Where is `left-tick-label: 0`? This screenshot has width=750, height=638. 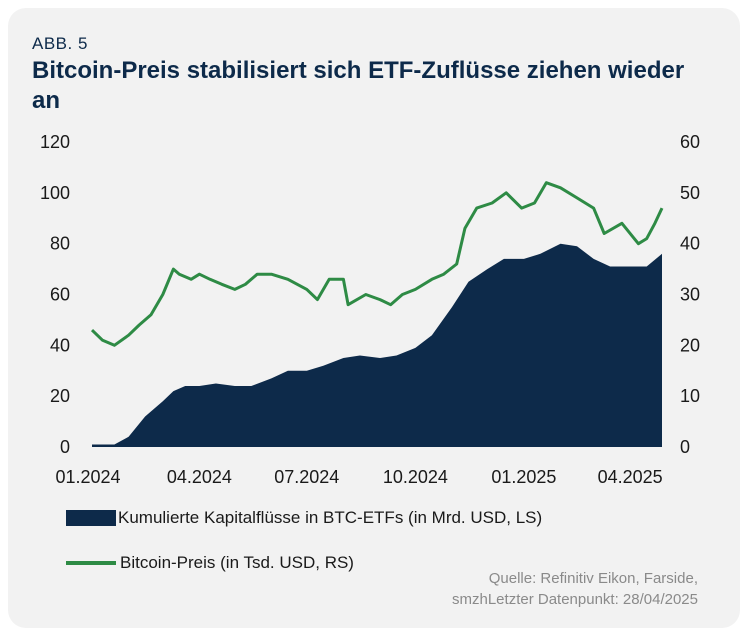
left-tick-label: 0 is located at coordinates (65, 447).